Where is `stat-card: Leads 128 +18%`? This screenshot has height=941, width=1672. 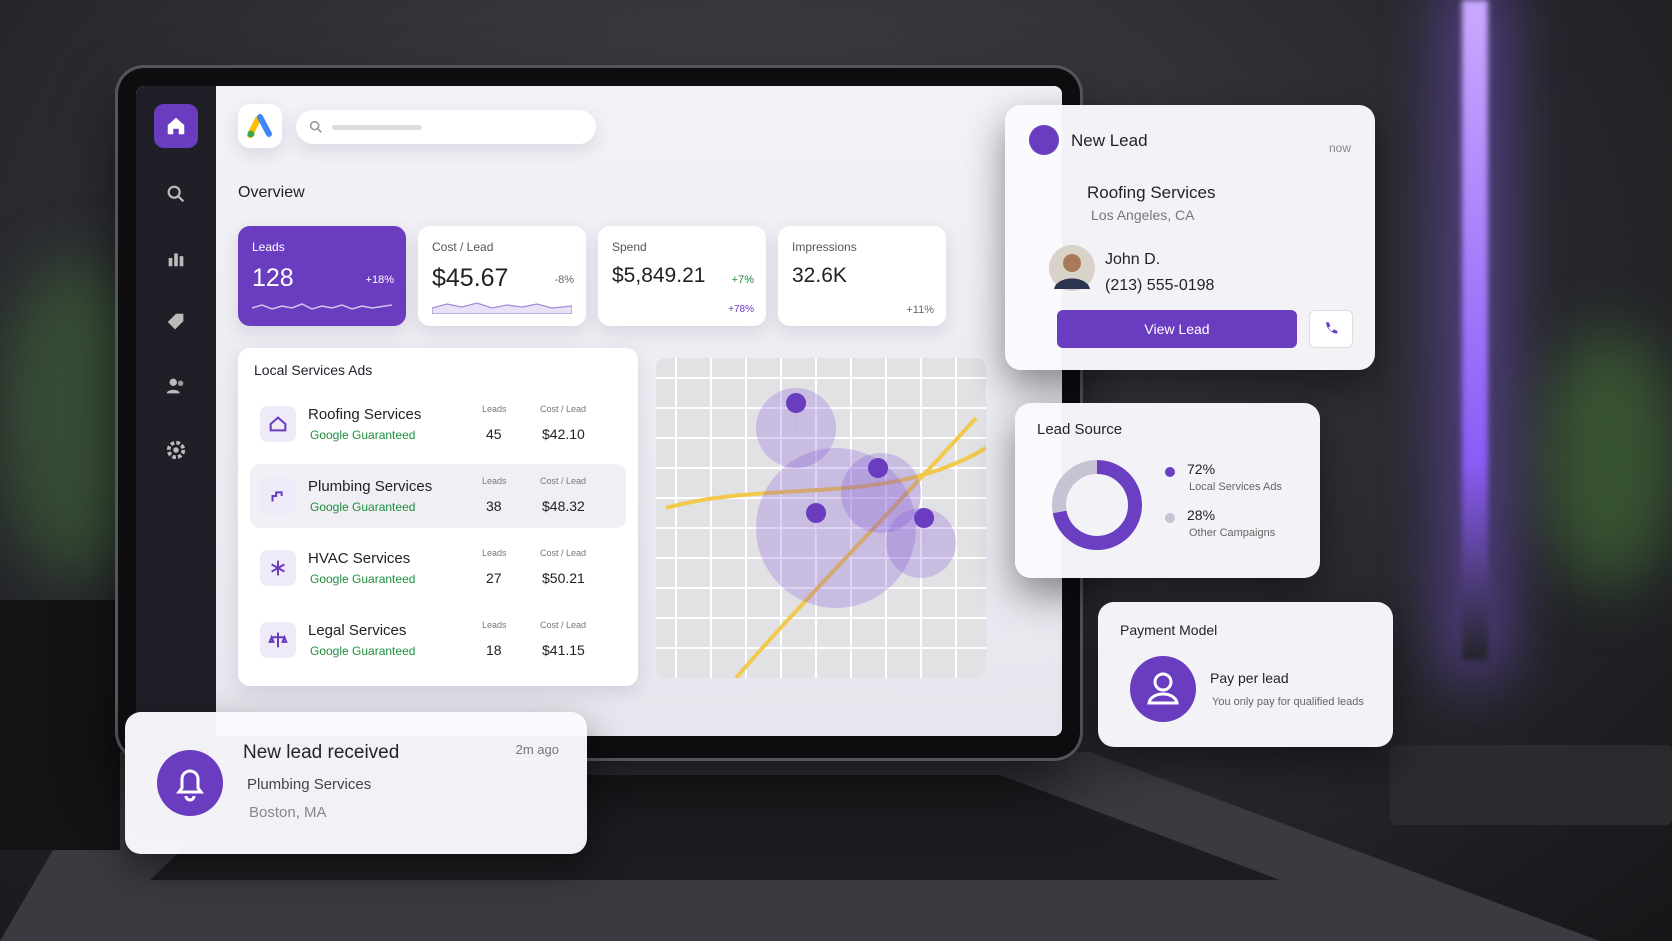 stat-card: Leads 128 +18% is located at coordinates (322, 276).